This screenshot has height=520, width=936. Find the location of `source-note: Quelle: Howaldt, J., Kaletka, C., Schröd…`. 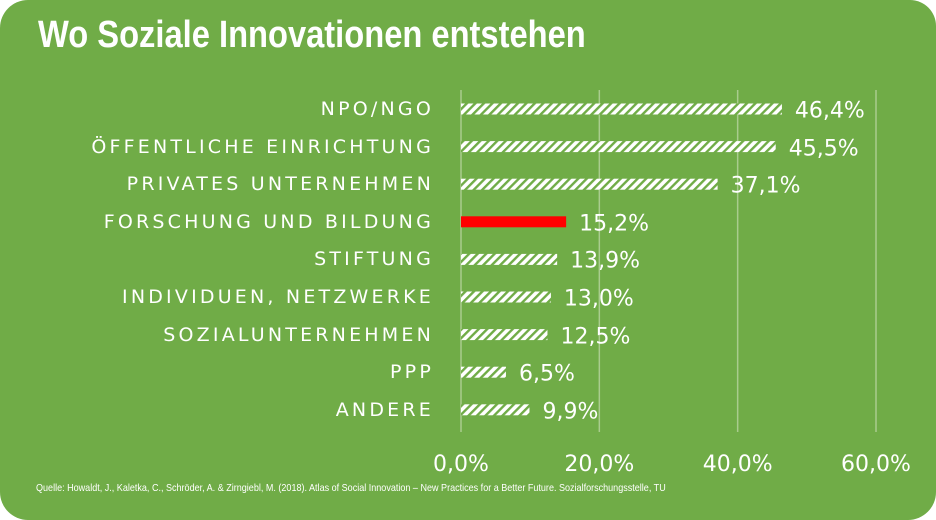

source-note: Quelle: Howaldt, J., Kaletka, C., Schröd… is located at coordinates (351, 488).